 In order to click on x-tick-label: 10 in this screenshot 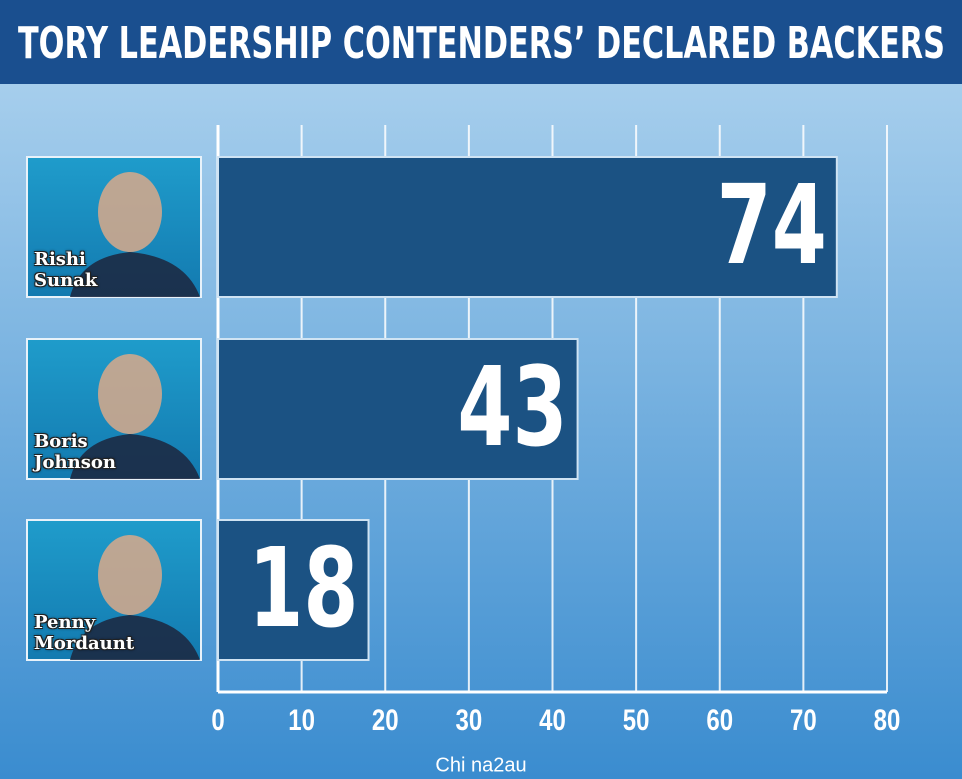, I will do `click(301, 719)`.